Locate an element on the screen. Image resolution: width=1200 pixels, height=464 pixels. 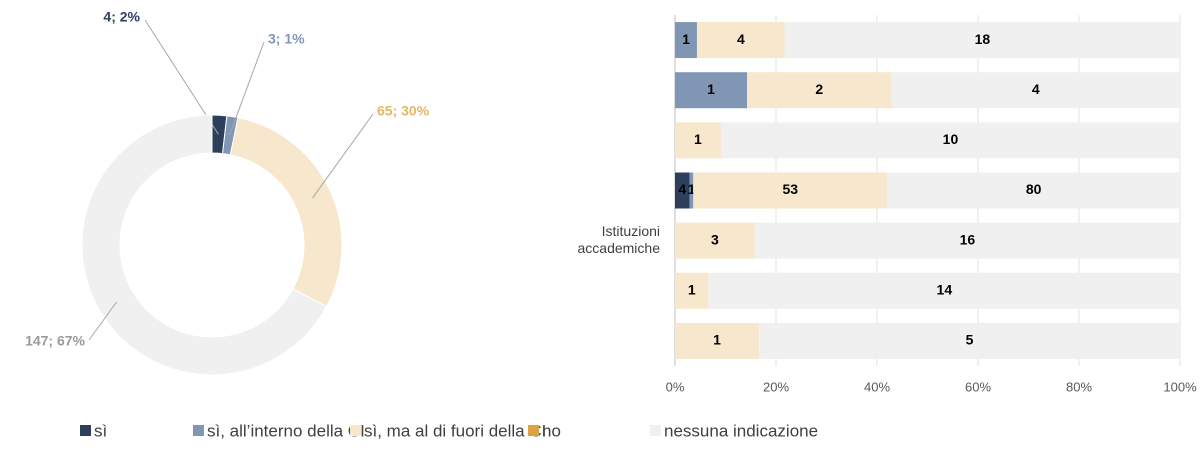
data-label: 80 is located at coordinates (1034, 189).